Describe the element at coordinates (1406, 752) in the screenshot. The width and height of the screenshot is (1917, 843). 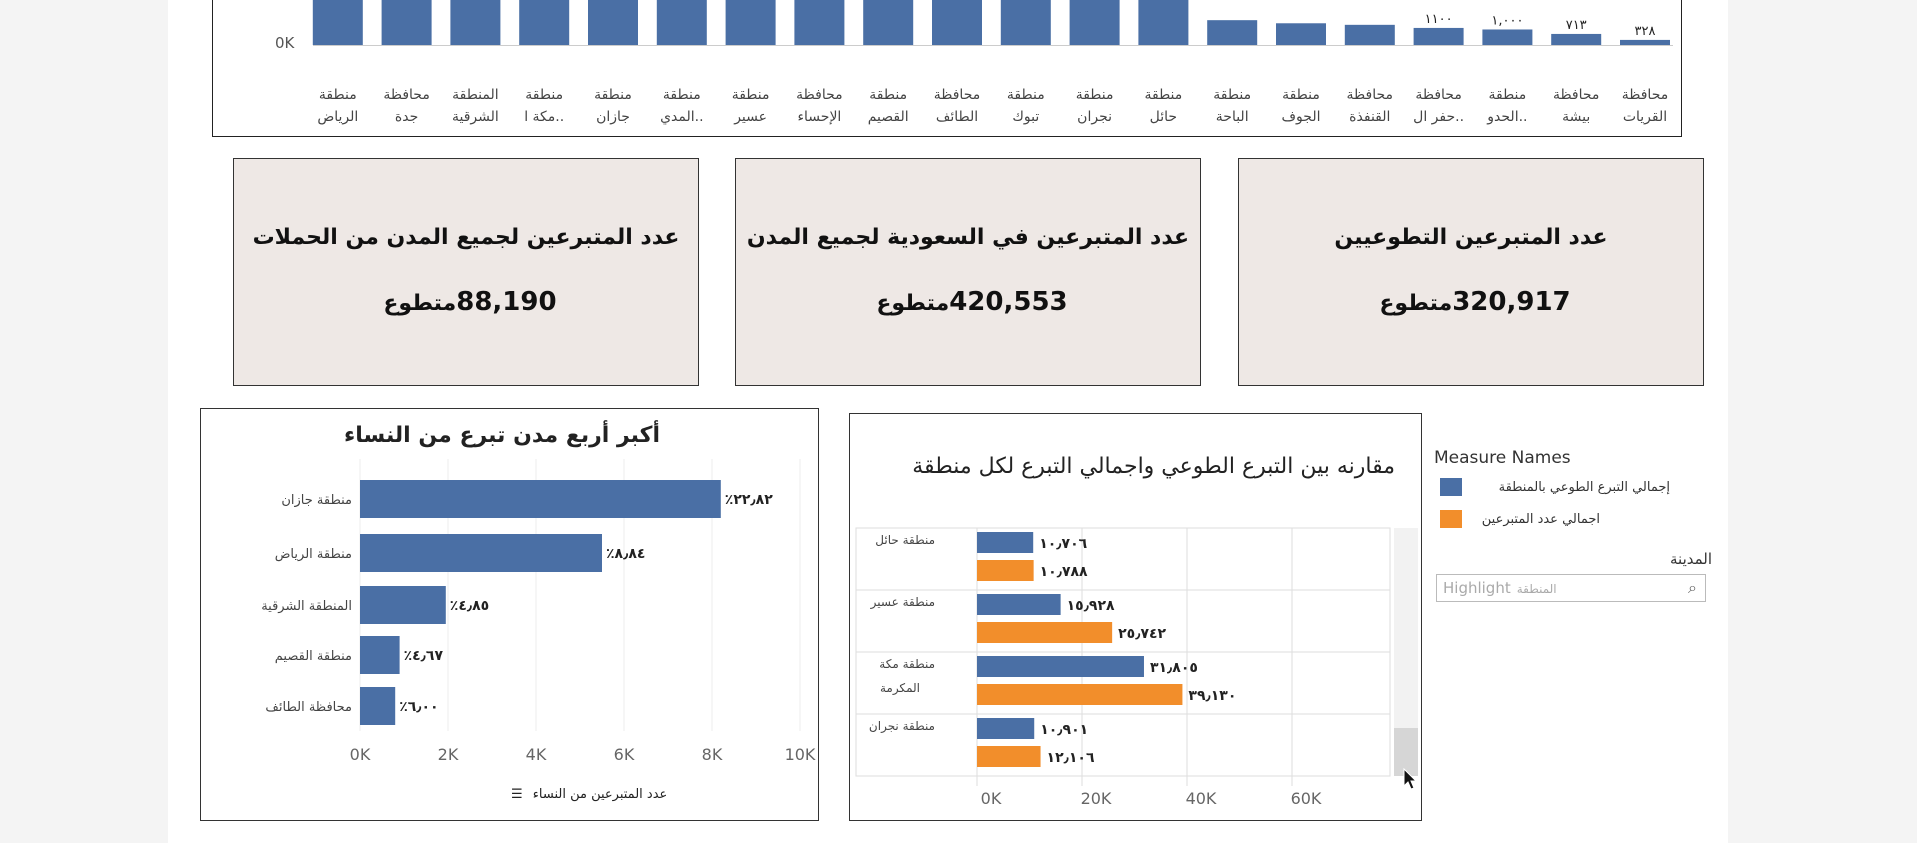
I see `comparison-scrollbar-thumb` at that location.